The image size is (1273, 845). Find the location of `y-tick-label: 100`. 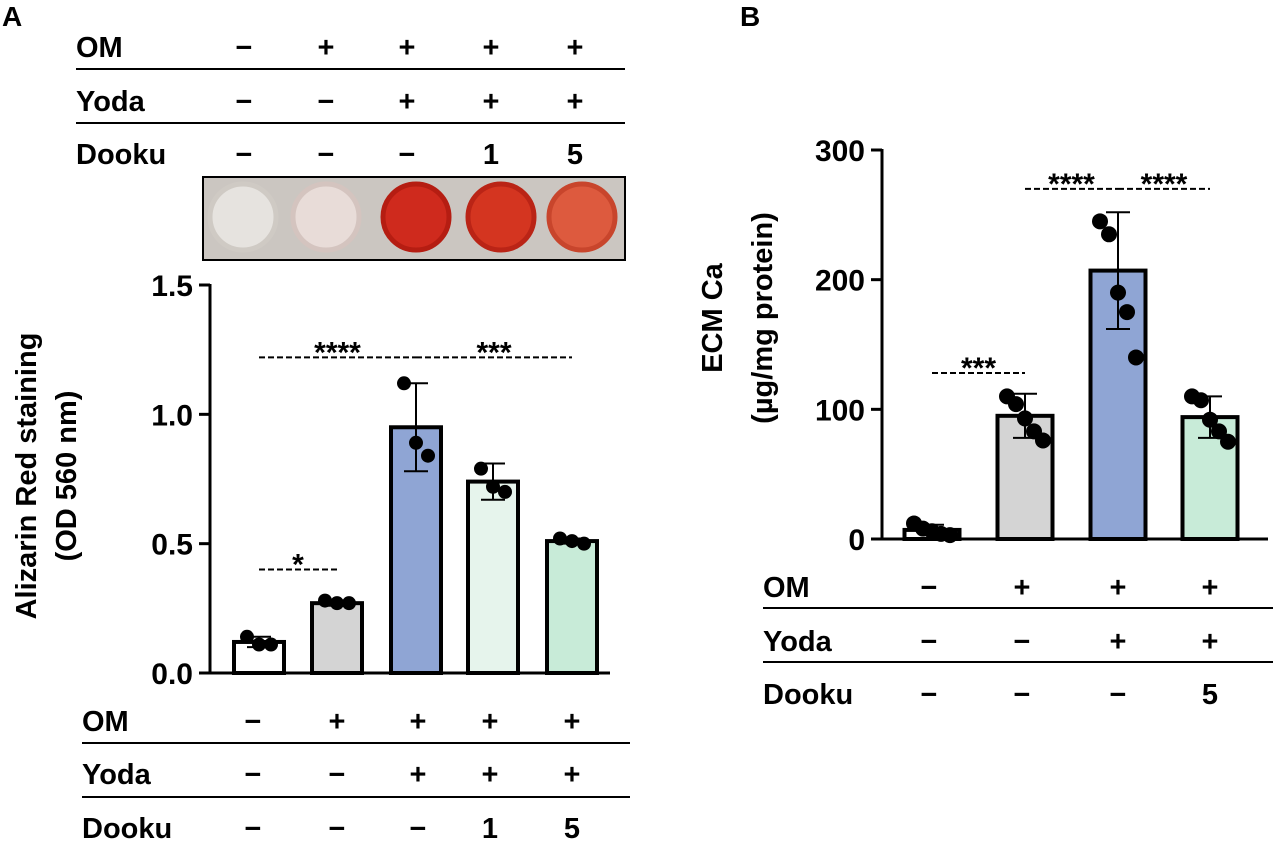

y-tick-label: 100 is located at coordinates (840, 410).